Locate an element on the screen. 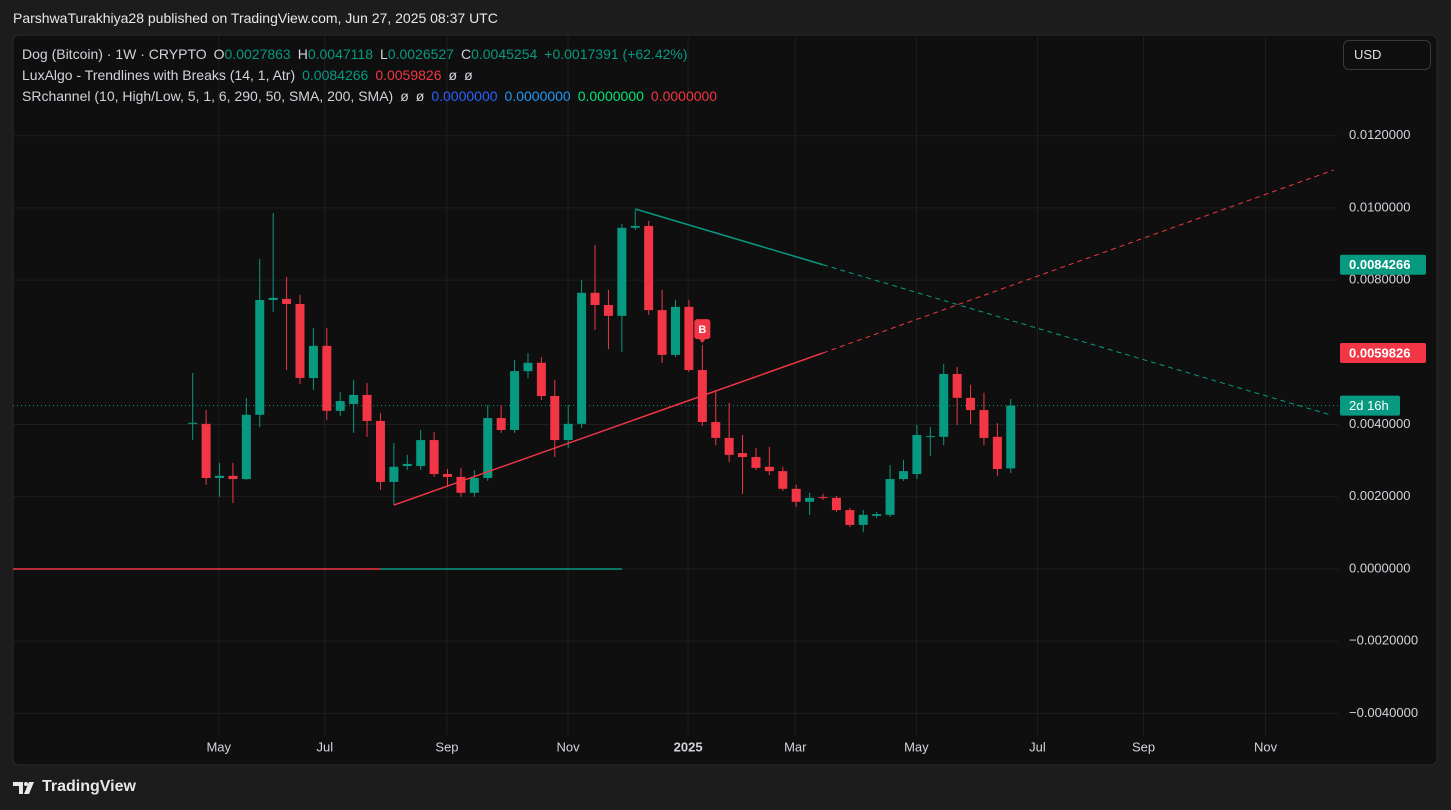 Image resolution: width=1451 pixels, height=810 pixels. legend-value: +0.0017391 (+62.42%) is located at coordinates (616, 54).